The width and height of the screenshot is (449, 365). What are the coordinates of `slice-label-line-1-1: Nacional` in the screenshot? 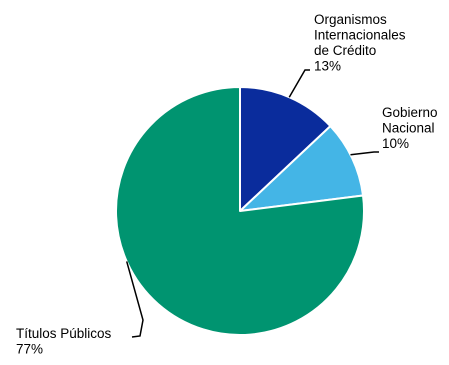 It's located at (408, 128).